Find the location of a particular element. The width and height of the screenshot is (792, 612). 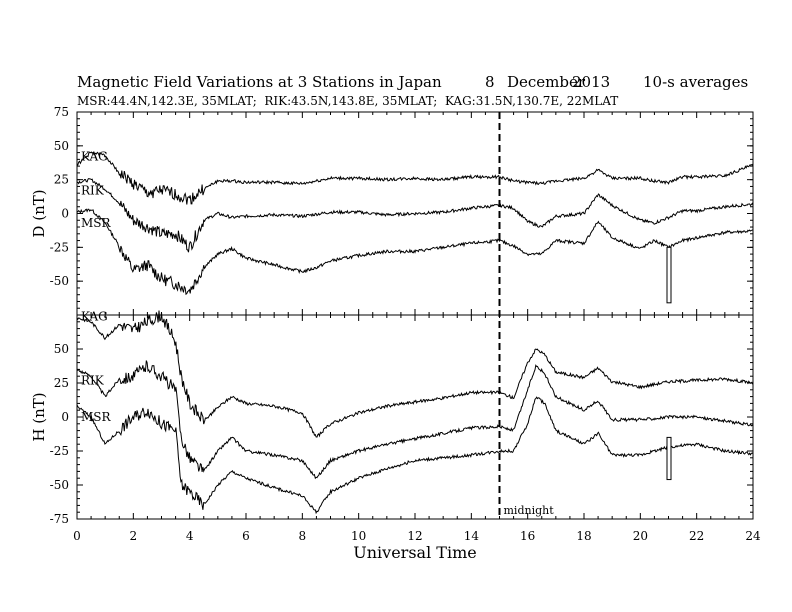

x-tick-label: 18 is located at coordinates (583, 536).